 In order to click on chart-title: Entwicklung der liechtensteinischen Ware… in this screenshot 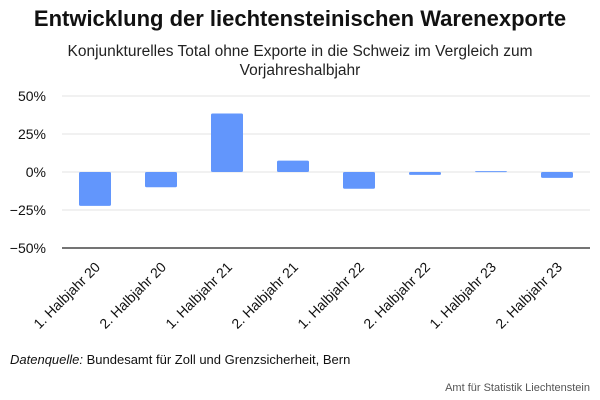, I will do `click(300, 18)`.